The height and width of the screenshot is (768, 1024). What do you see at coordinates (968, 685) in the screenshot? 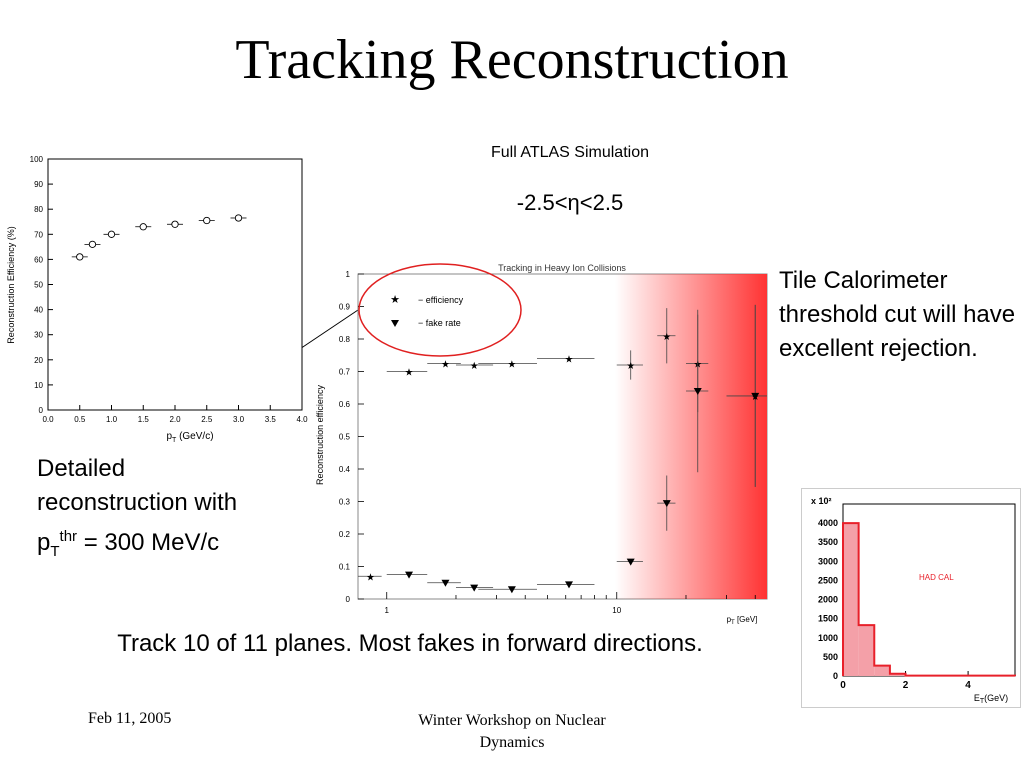
I see `had-cal-x-tick-label: 4` at bounding box center [968, 685].